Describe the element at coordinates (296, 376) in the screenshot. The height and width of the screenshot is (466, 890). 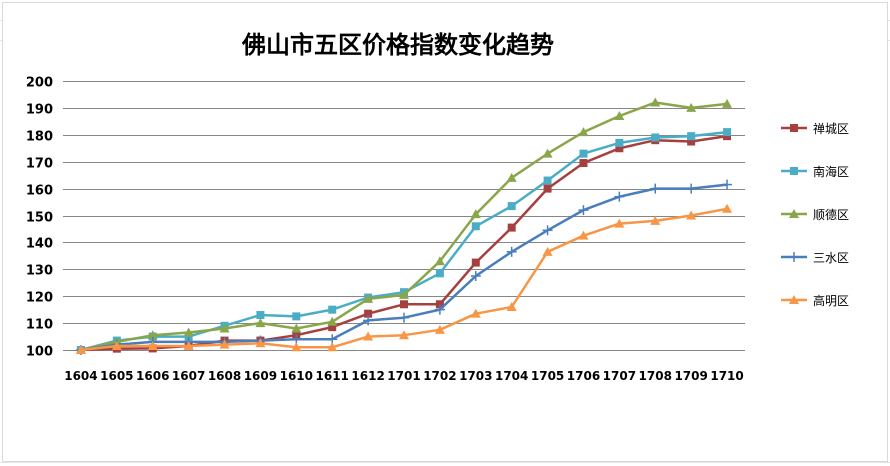
I see `x-tick-label: 1610` at that location.